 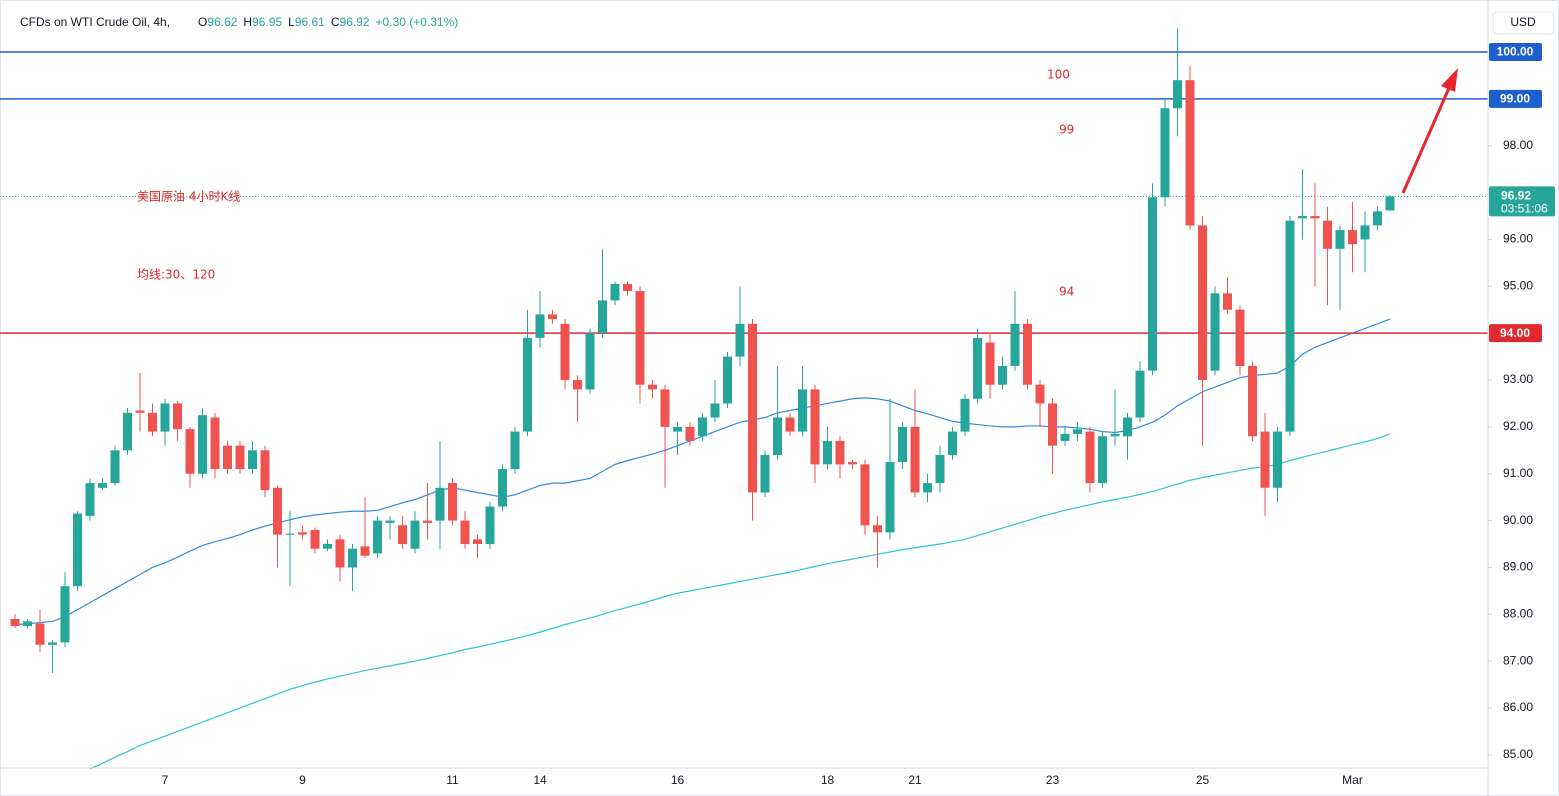 I want to click on y-tick-label: 86.00, so click(x=1518, y=707).